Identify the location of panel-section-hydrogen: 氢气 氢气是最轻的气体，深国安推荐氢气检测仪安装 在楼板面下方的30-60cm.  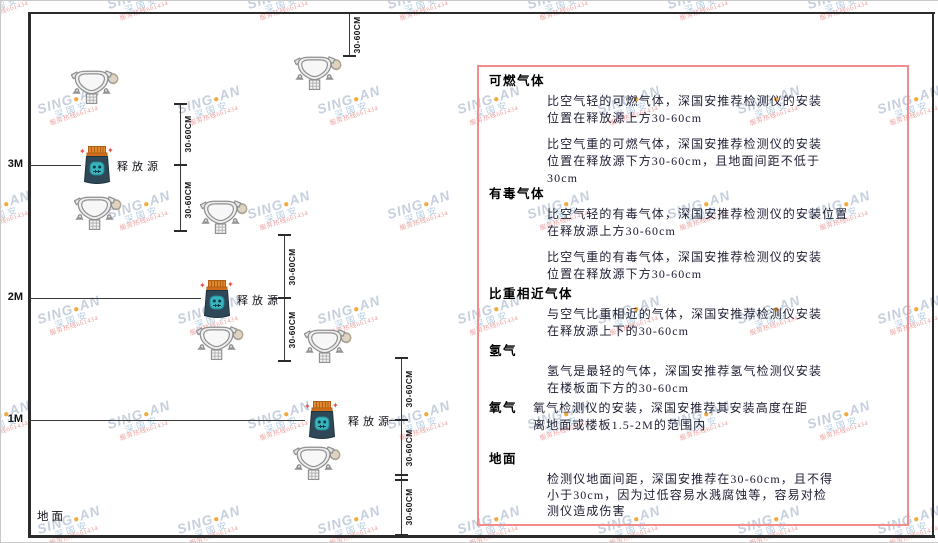
(696, 374).